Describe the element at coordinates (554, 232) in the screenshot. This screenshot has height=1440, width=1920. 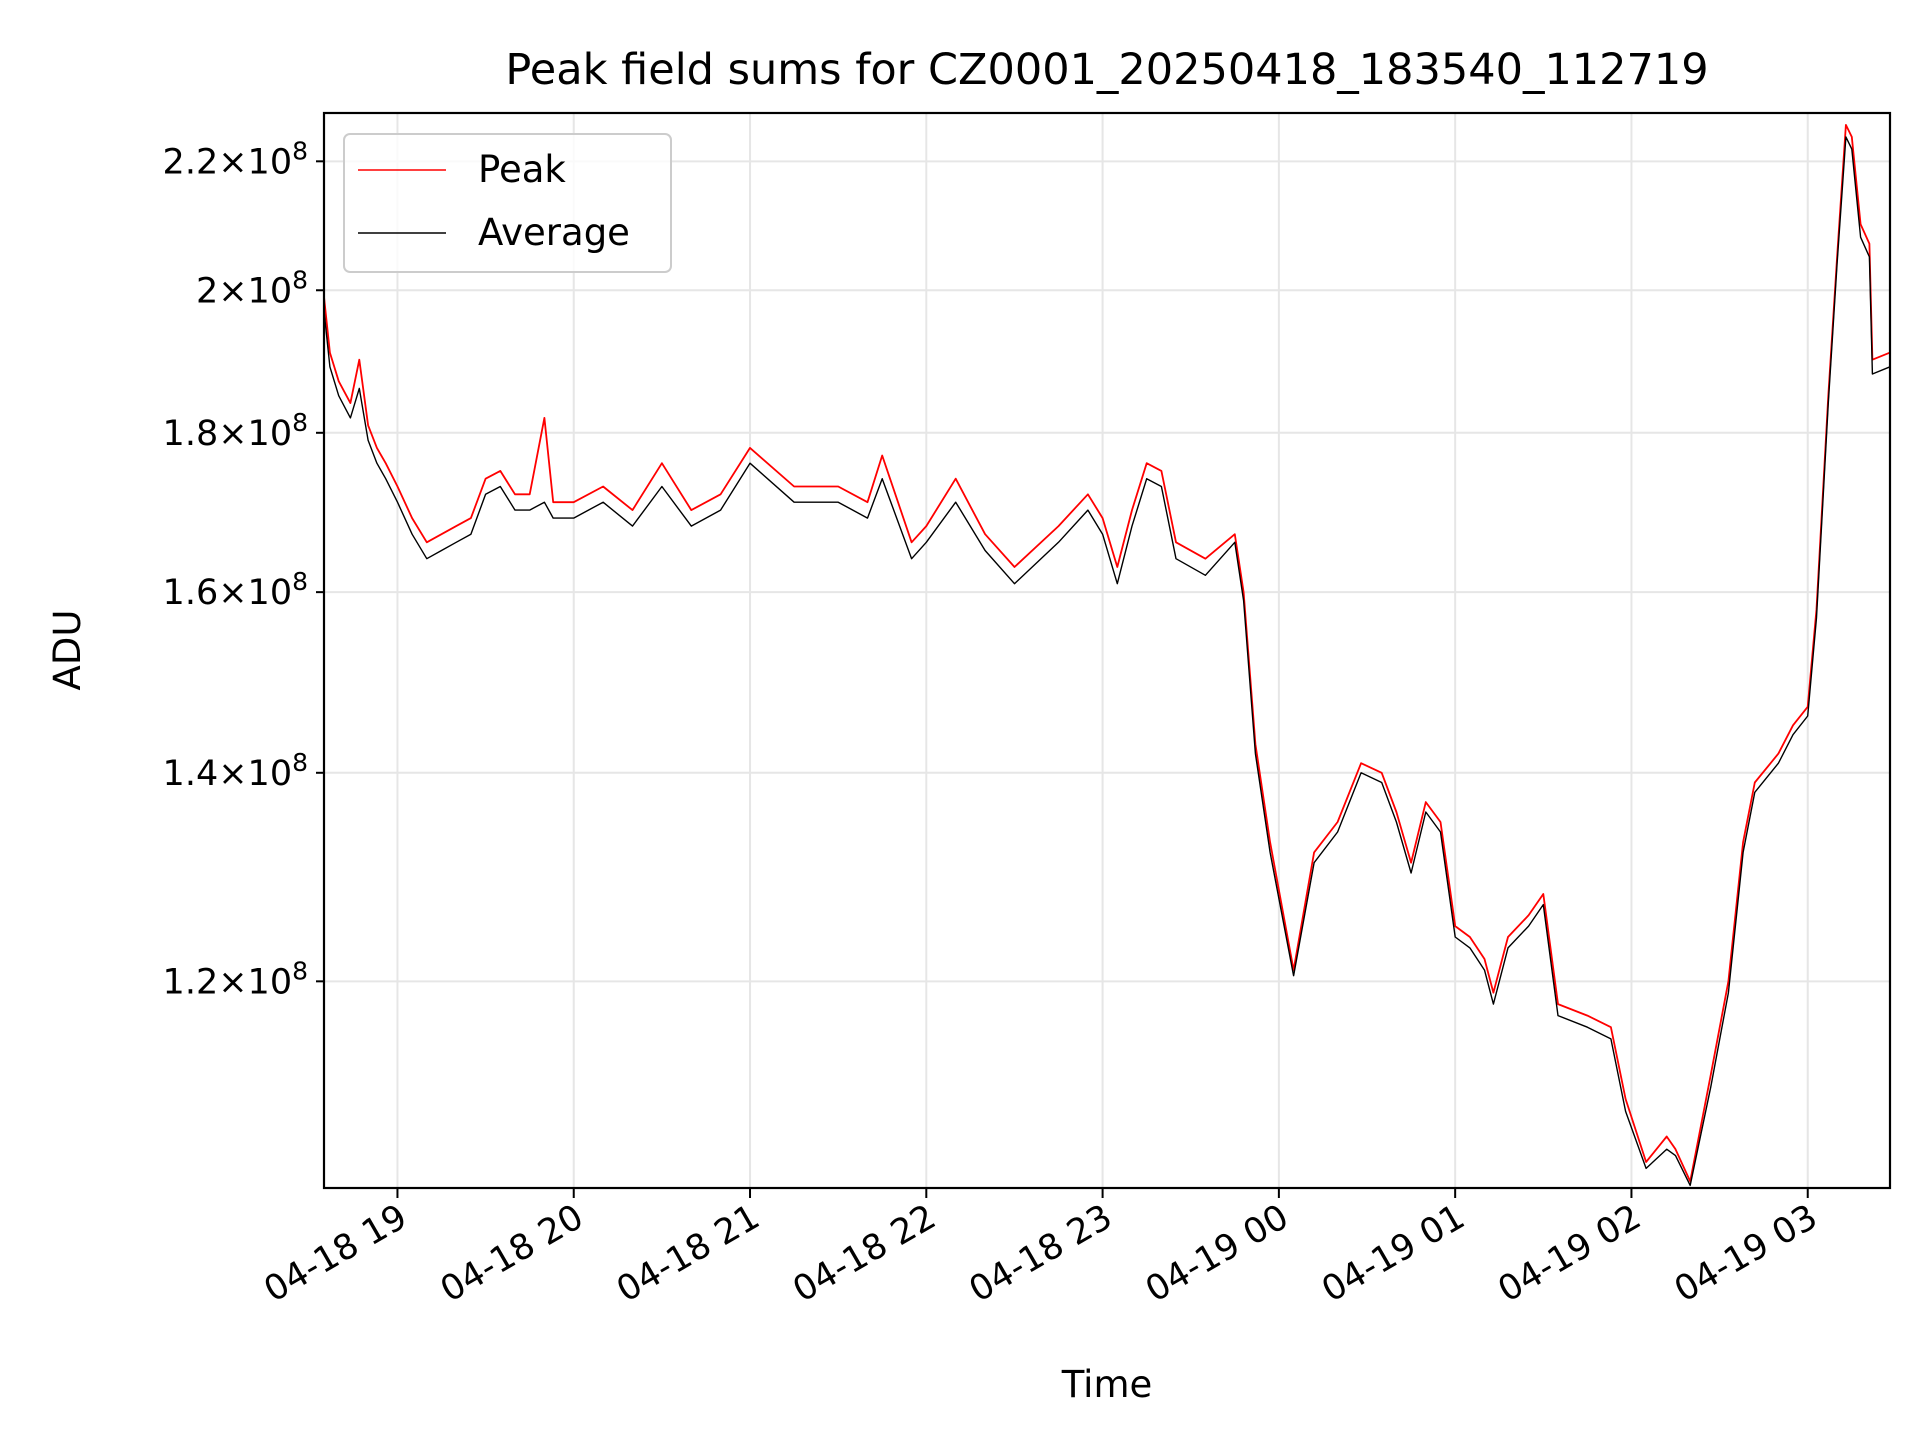
I see `legend-average-label: Average` at that location.